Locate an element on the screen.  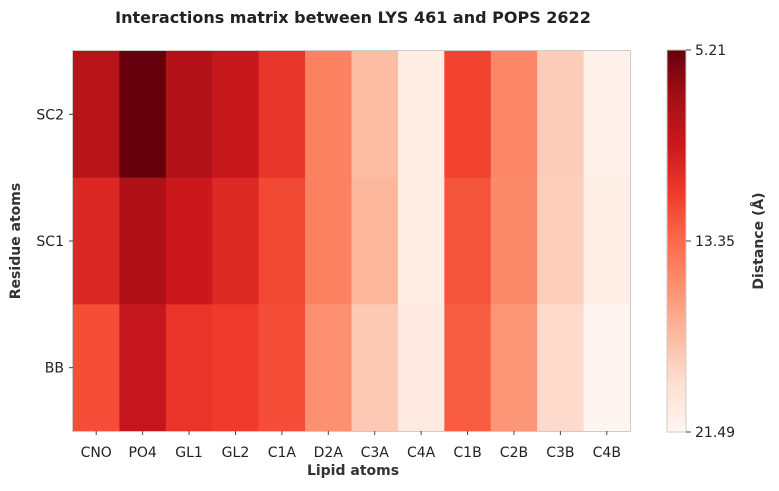
x-tick-label: GL1 is located at coordinates (189, 453).